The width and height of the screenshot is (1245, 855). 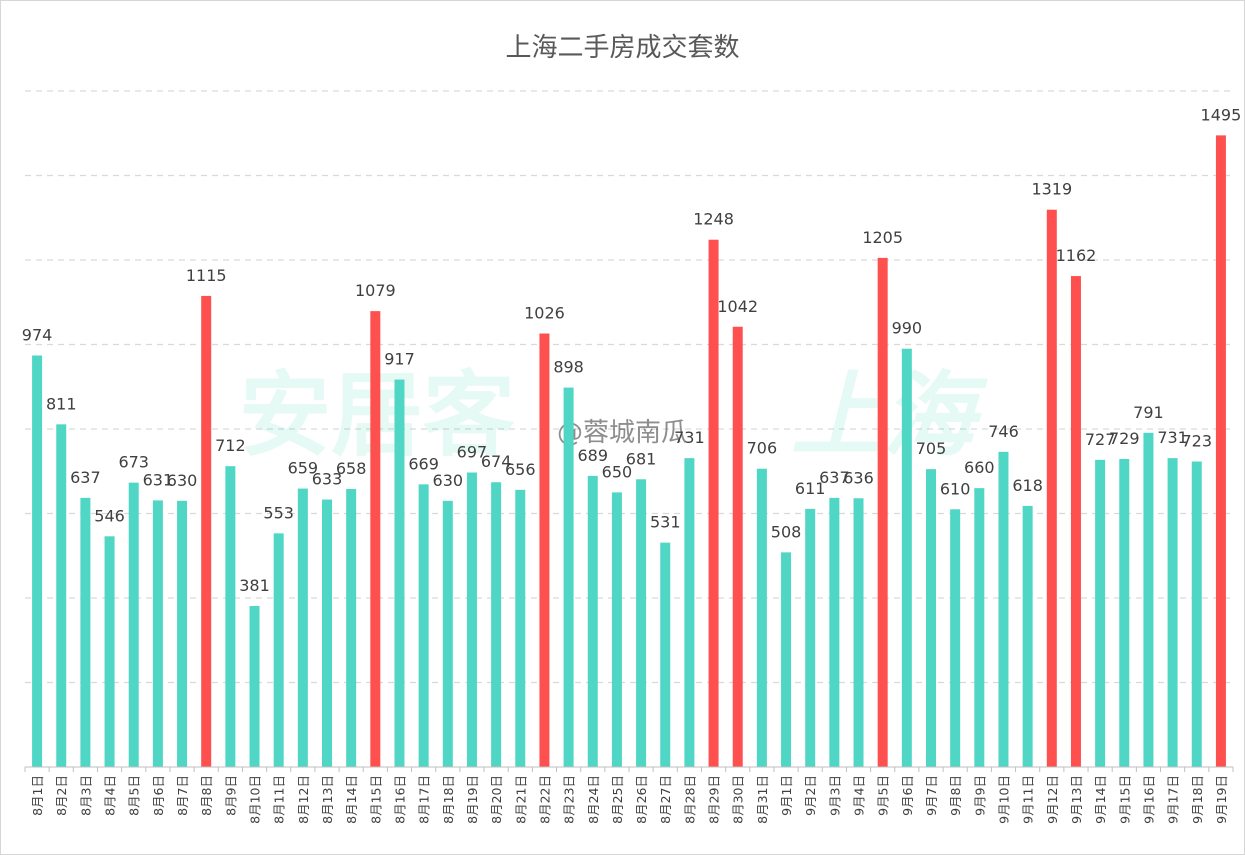 I want to click on chart-title: 上海二手房成交套数, so click(x=622, y=48).